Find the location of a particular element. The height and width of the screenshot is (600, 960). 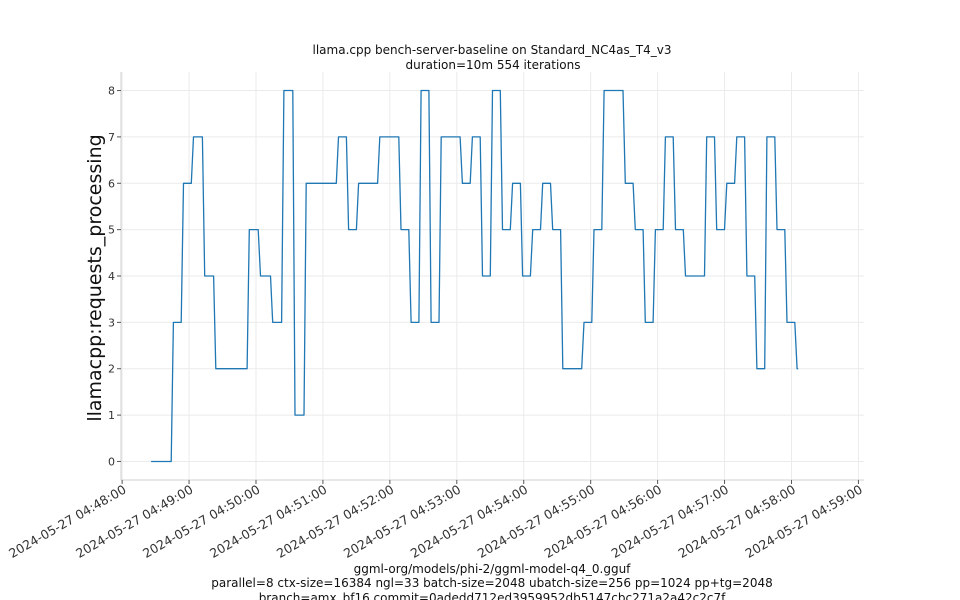

y-tick-label: 0 is located at coordinates (111, 461).